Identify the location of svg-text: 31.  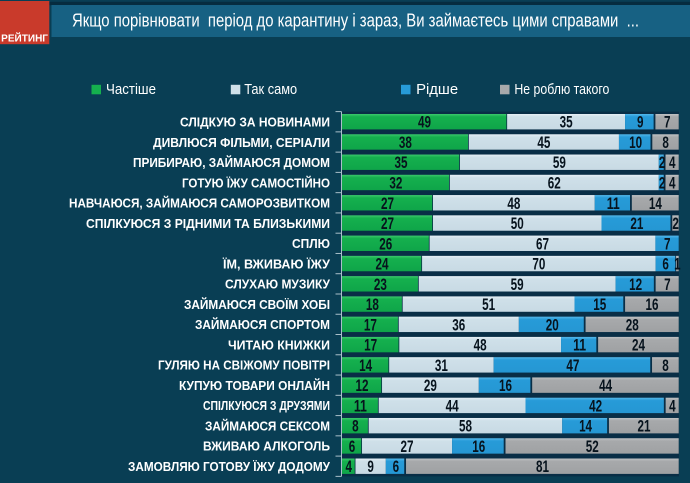
(441, 365).